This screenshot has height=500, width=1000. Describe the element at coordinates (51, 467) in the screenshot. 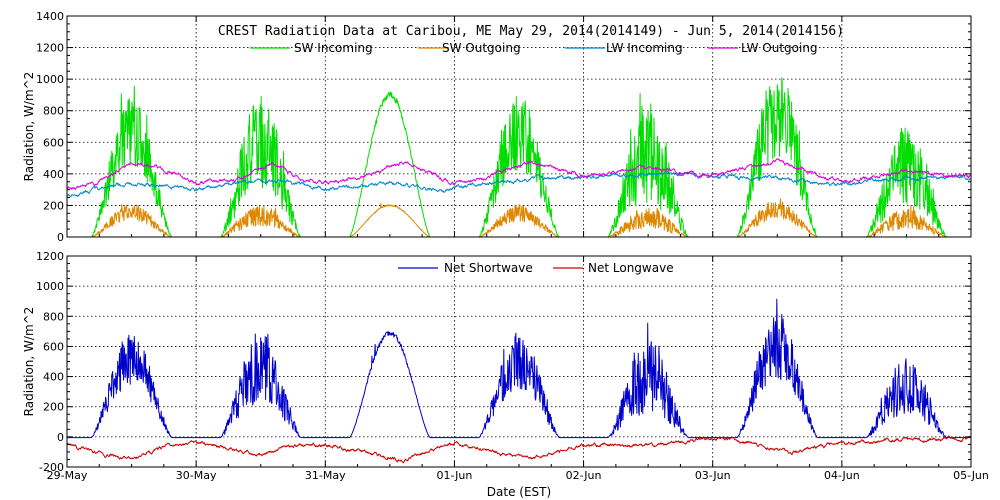

I see `y-tick-label: -200` at that location.